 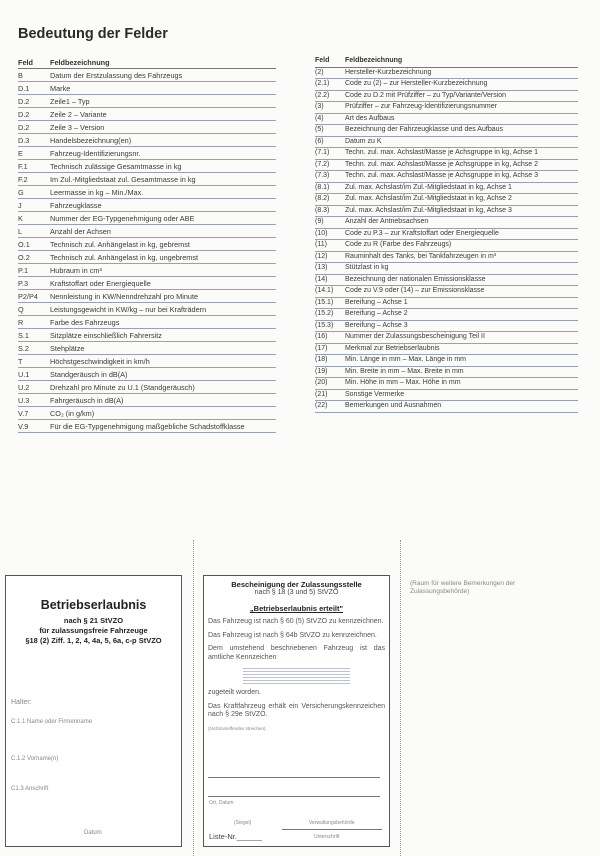 I want to click on anschrift-field: C1.3 Anschrift, so click(x=30, y=789).